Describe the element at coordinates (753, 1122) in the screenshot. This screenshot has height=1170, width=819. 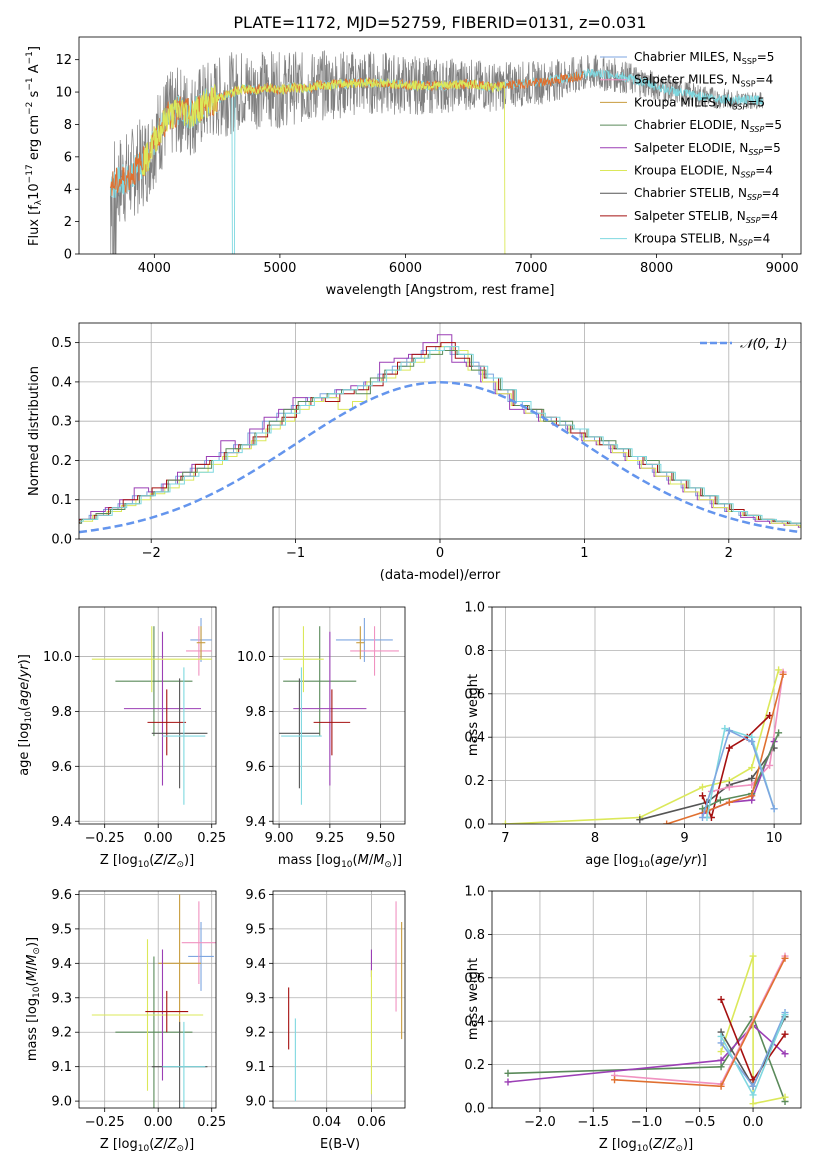
I see `x-tick-label: 0.0` at that location.